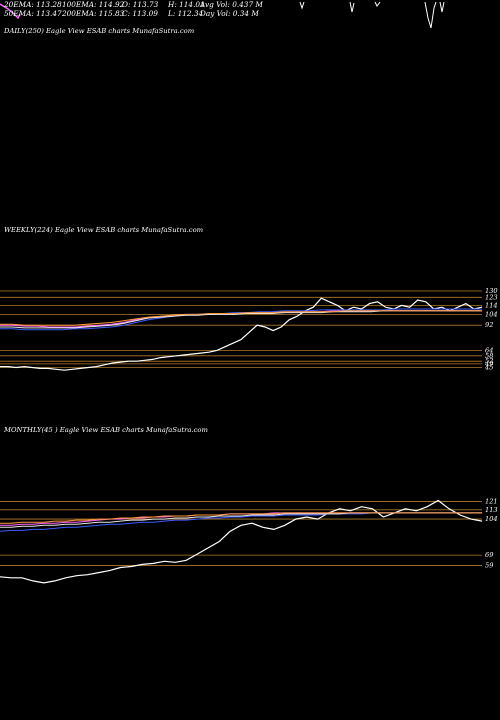 The width and height of the screenshot is (500, 720). I want to click on low-label: L: 112.34, so click(186, 13).